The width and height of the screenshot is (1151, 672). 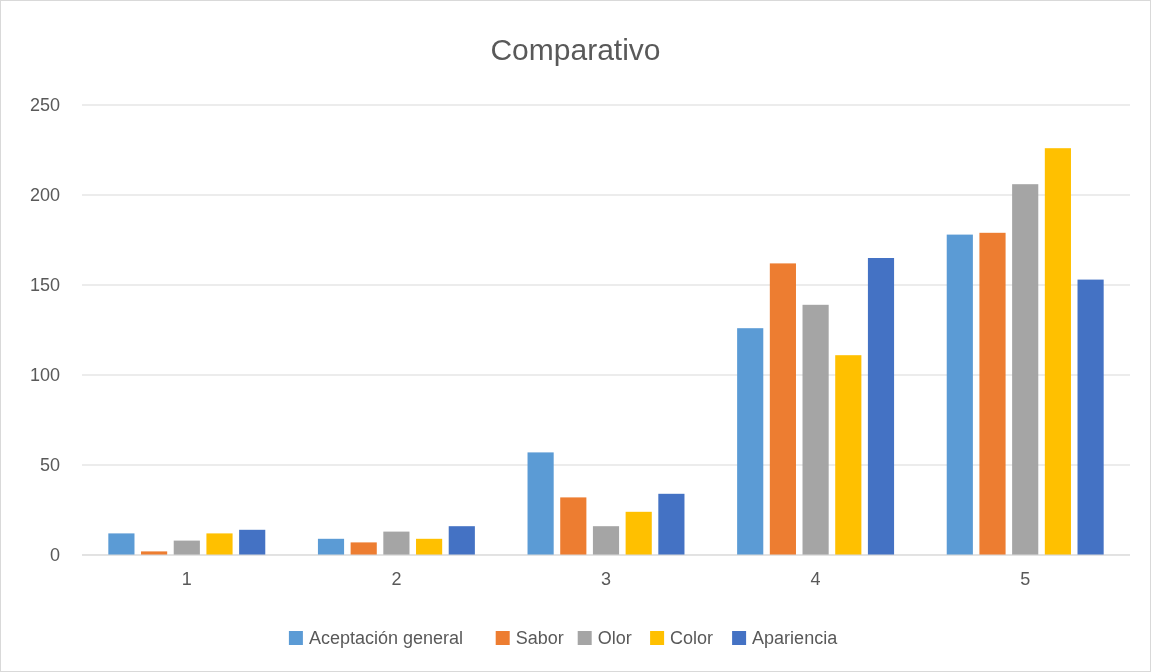 I want to click on y-tick-label: 250, so click(x=44, y=105).